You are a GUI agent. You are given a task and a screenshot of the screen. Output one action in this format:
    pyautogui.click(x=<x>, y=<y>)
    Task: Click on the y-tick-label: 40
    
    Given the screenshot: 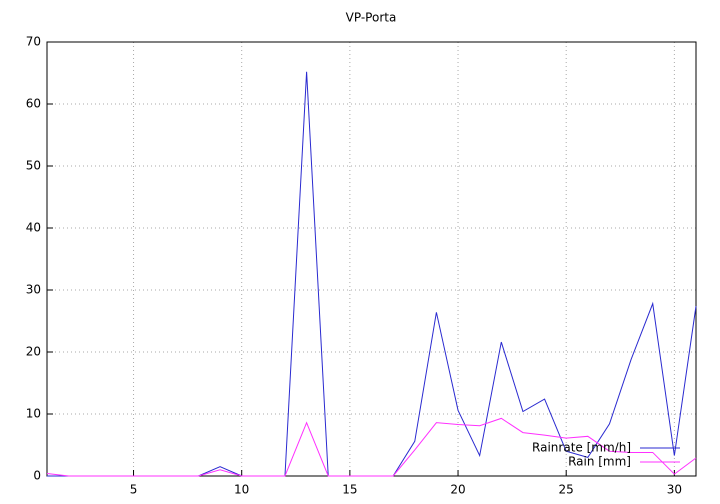 What is the action you would take?
    pyautogui.click(x=33, y=228)
    